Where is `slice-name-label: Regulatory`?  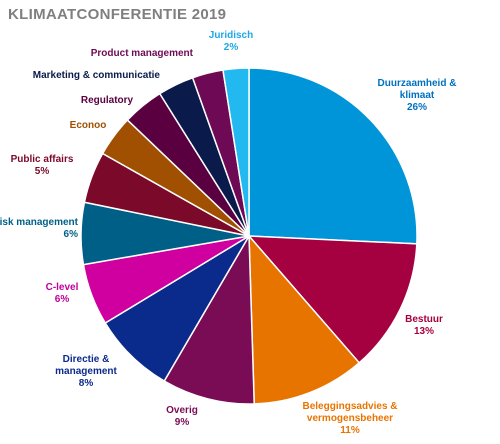
slice-name-label: Regulatory is located at coordinates (107, 100).